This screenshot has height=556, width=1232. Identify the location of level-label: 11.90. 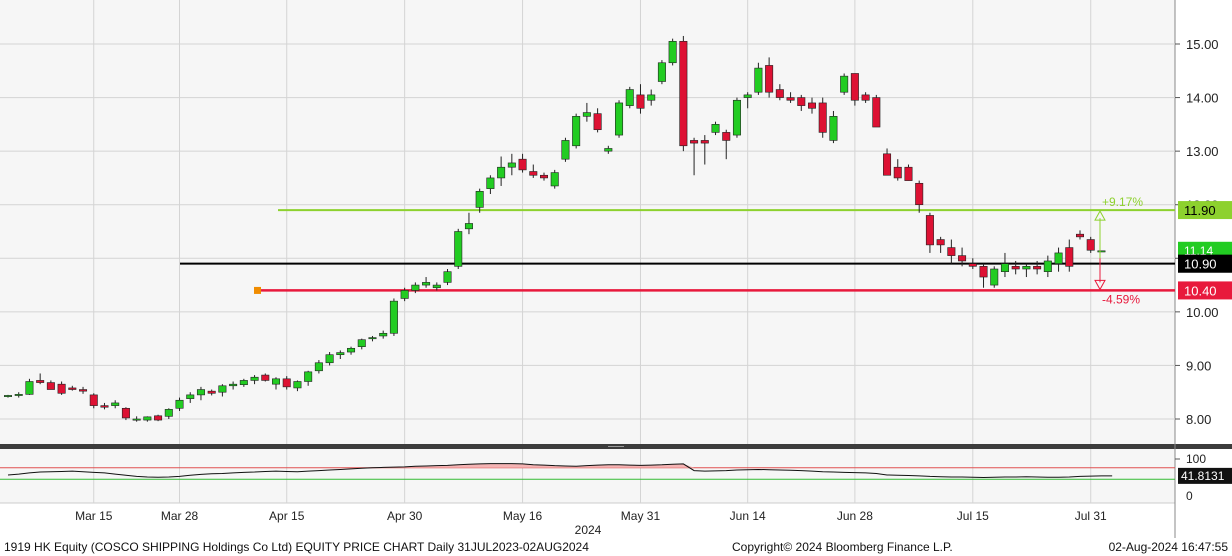
(1200, 210).